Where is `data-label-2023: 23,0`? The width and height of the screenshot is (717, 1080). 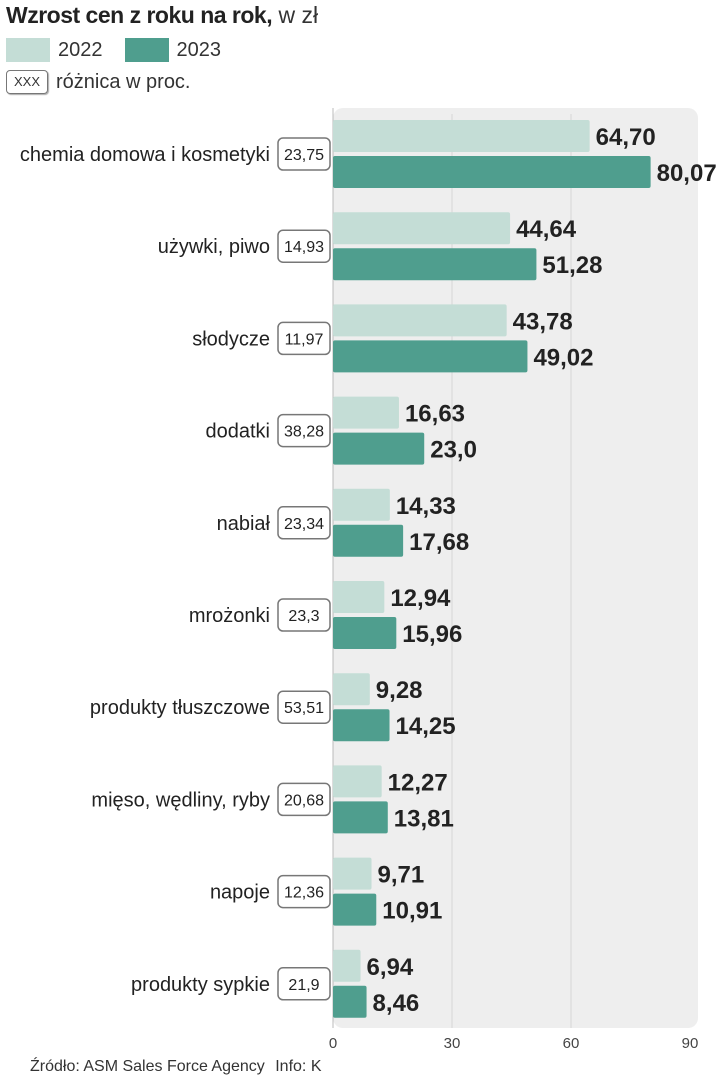 data-label-2023: 23,0 is located at coordinates (453, 450).